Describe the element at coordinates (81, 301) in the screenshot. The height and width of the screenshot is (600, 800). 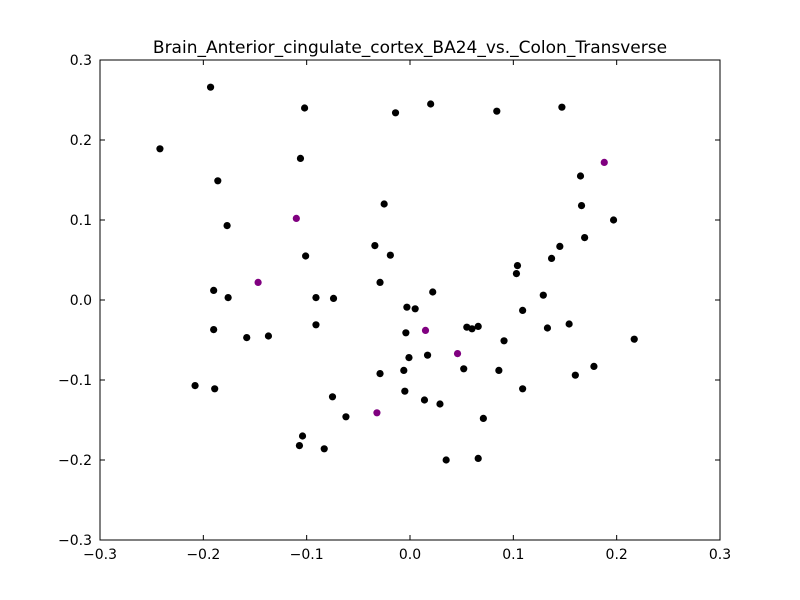
I see `y-tick-label: 0.0` at that location.